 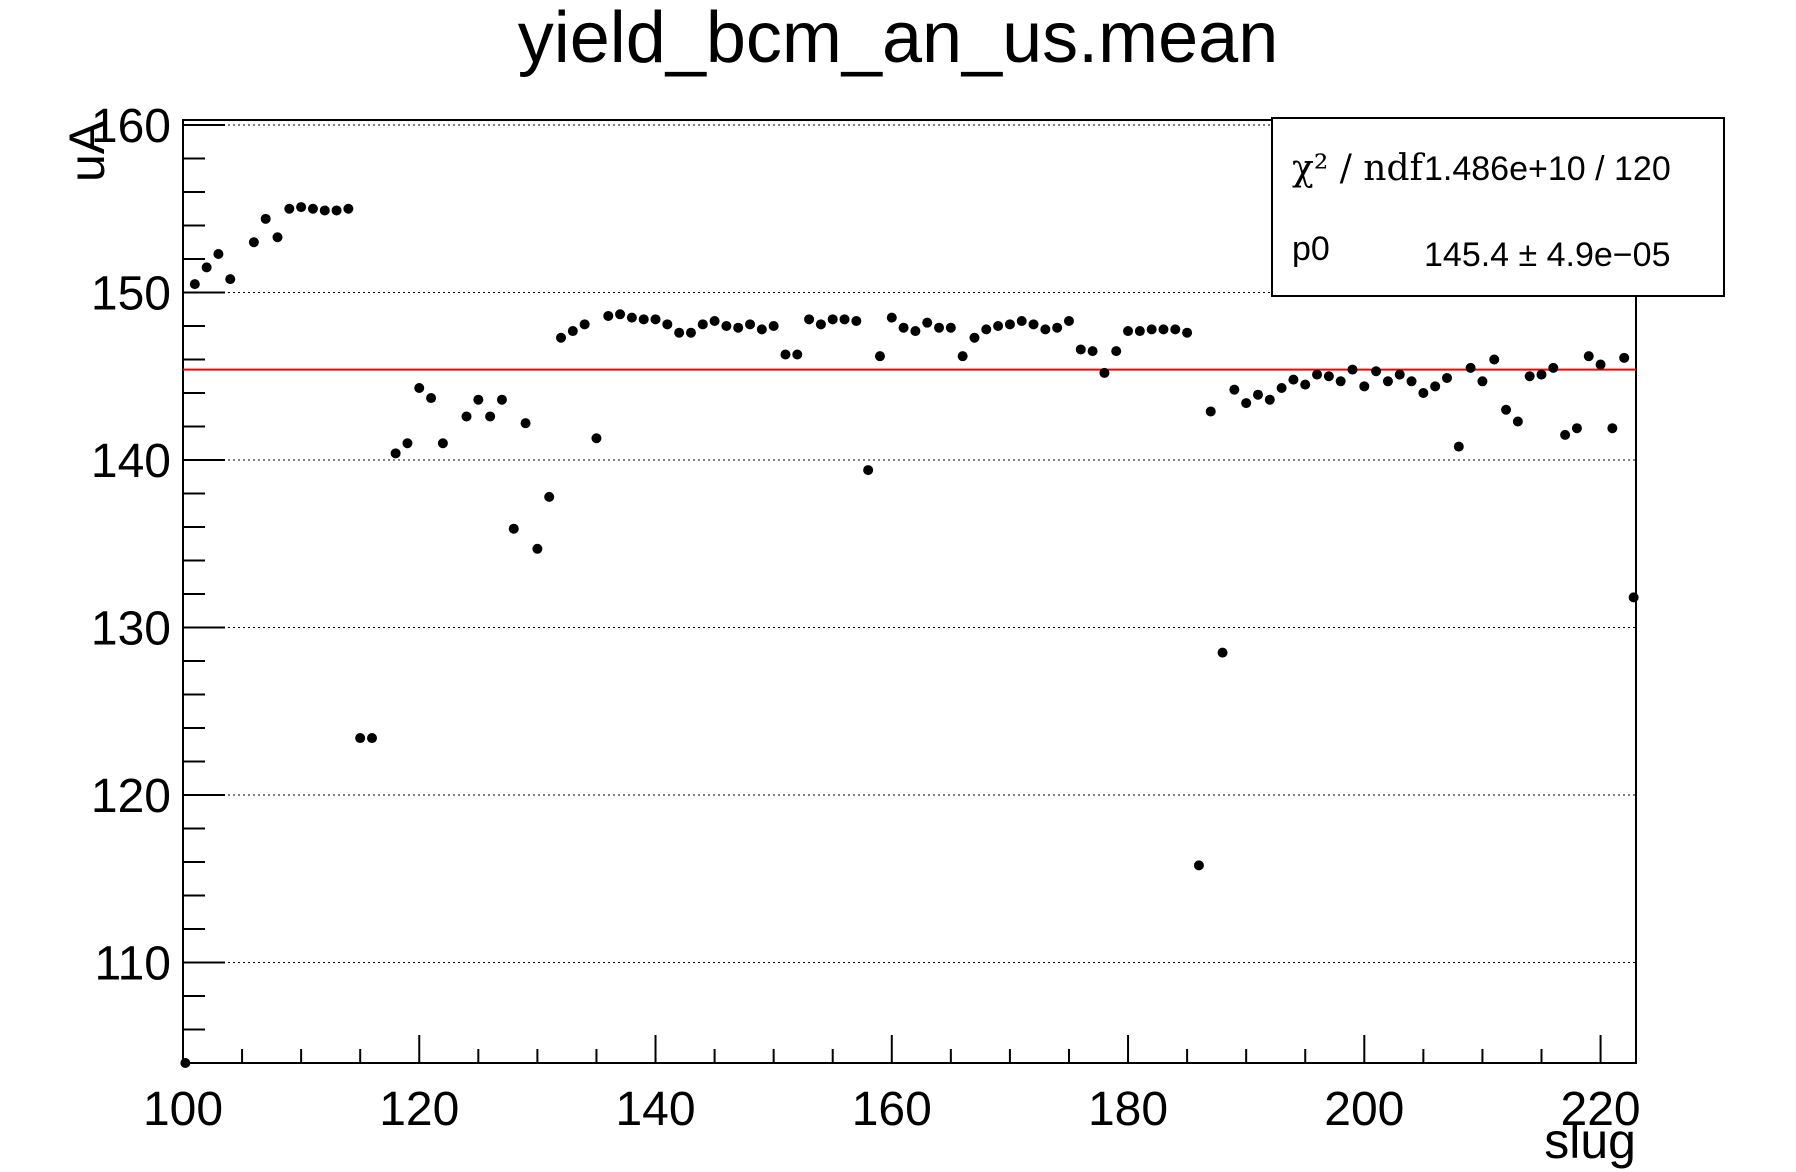 I want to click on p0-label: p0, so click(x=1311, y=249).